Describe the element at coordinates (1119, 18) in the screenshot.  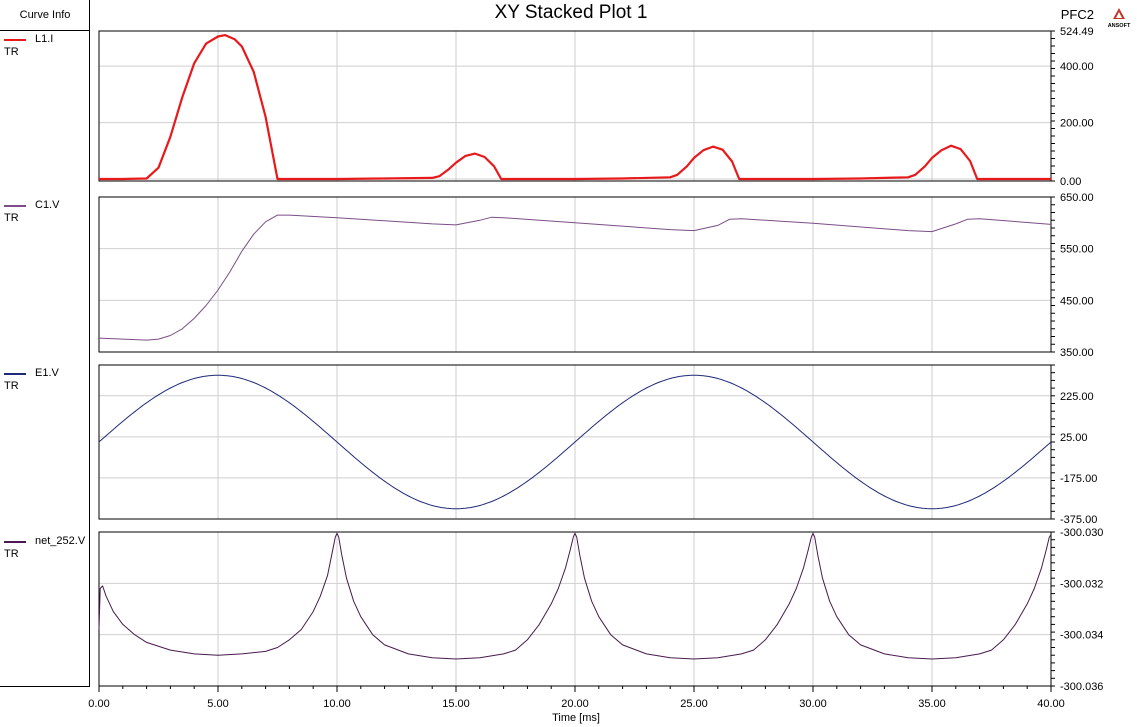
I see `ansoft-logo-icon: ANSOFT` at that location.